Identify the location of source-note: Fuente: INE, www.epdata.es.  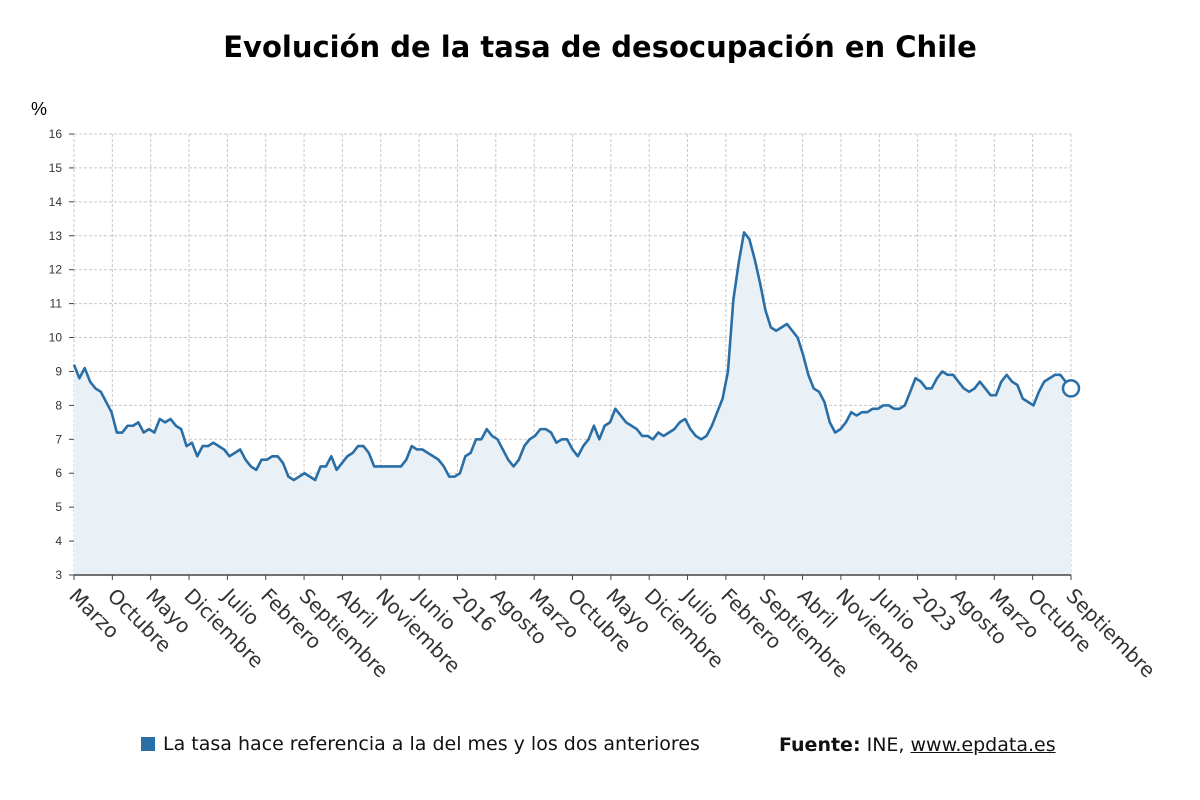
(917, 745).